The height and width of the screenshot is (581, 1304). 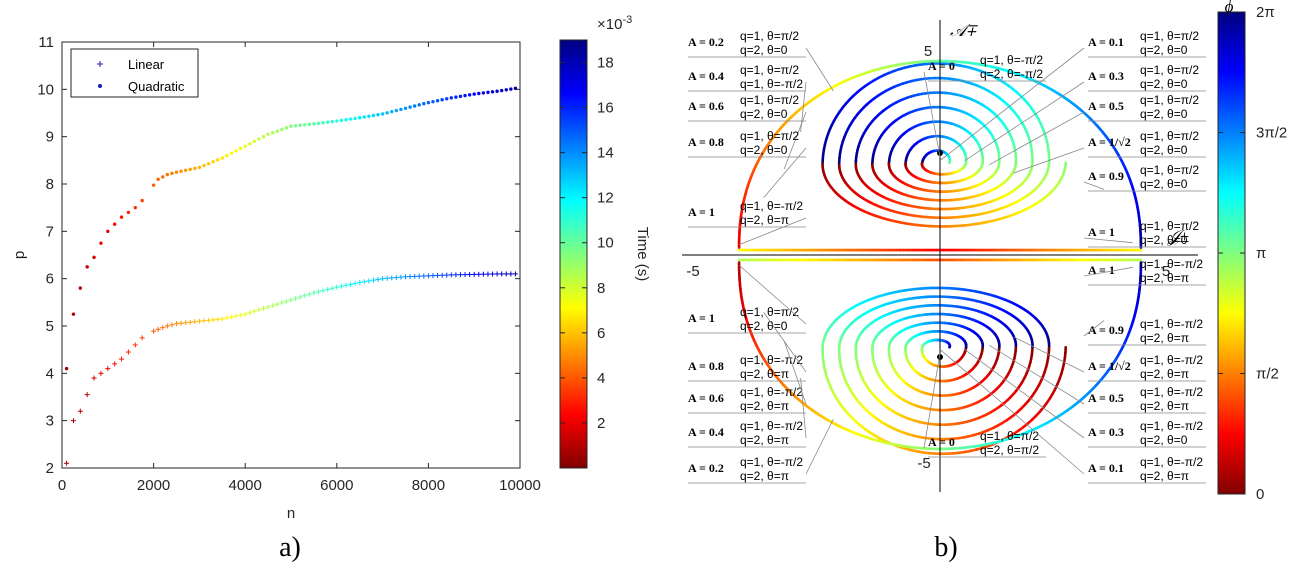 What do you see at coordinates (156, 86) in the screenshot?
I see `legend-label-quadratic: Quadratic` at bounding box center [156, 86].